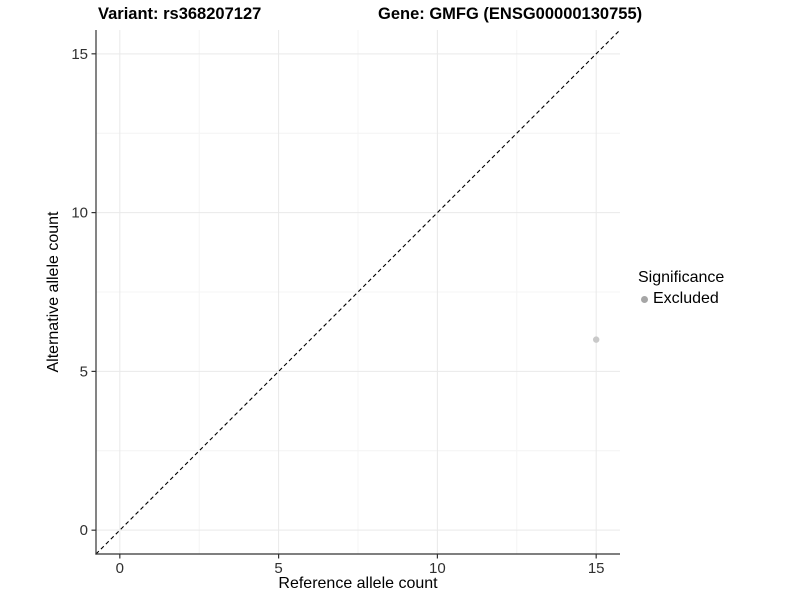  I want to click on y-tick-label: 0, so click(84, 530).